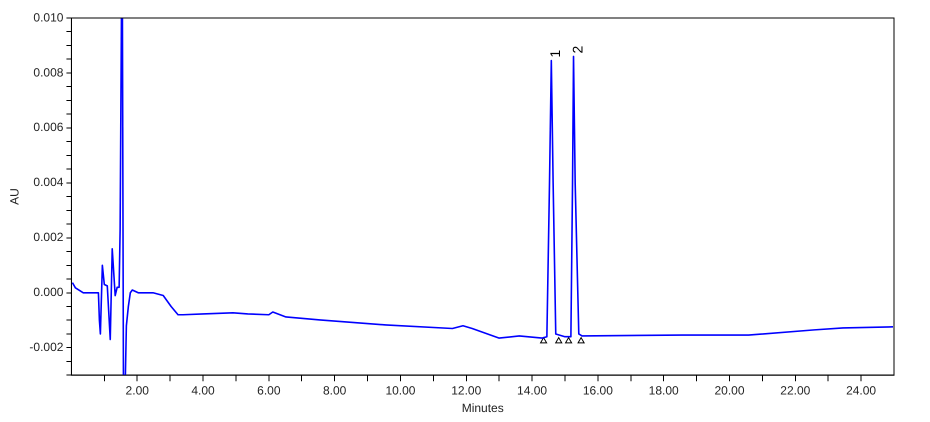  I want to click on y-tick-label: -0.002, so click(46, 347).